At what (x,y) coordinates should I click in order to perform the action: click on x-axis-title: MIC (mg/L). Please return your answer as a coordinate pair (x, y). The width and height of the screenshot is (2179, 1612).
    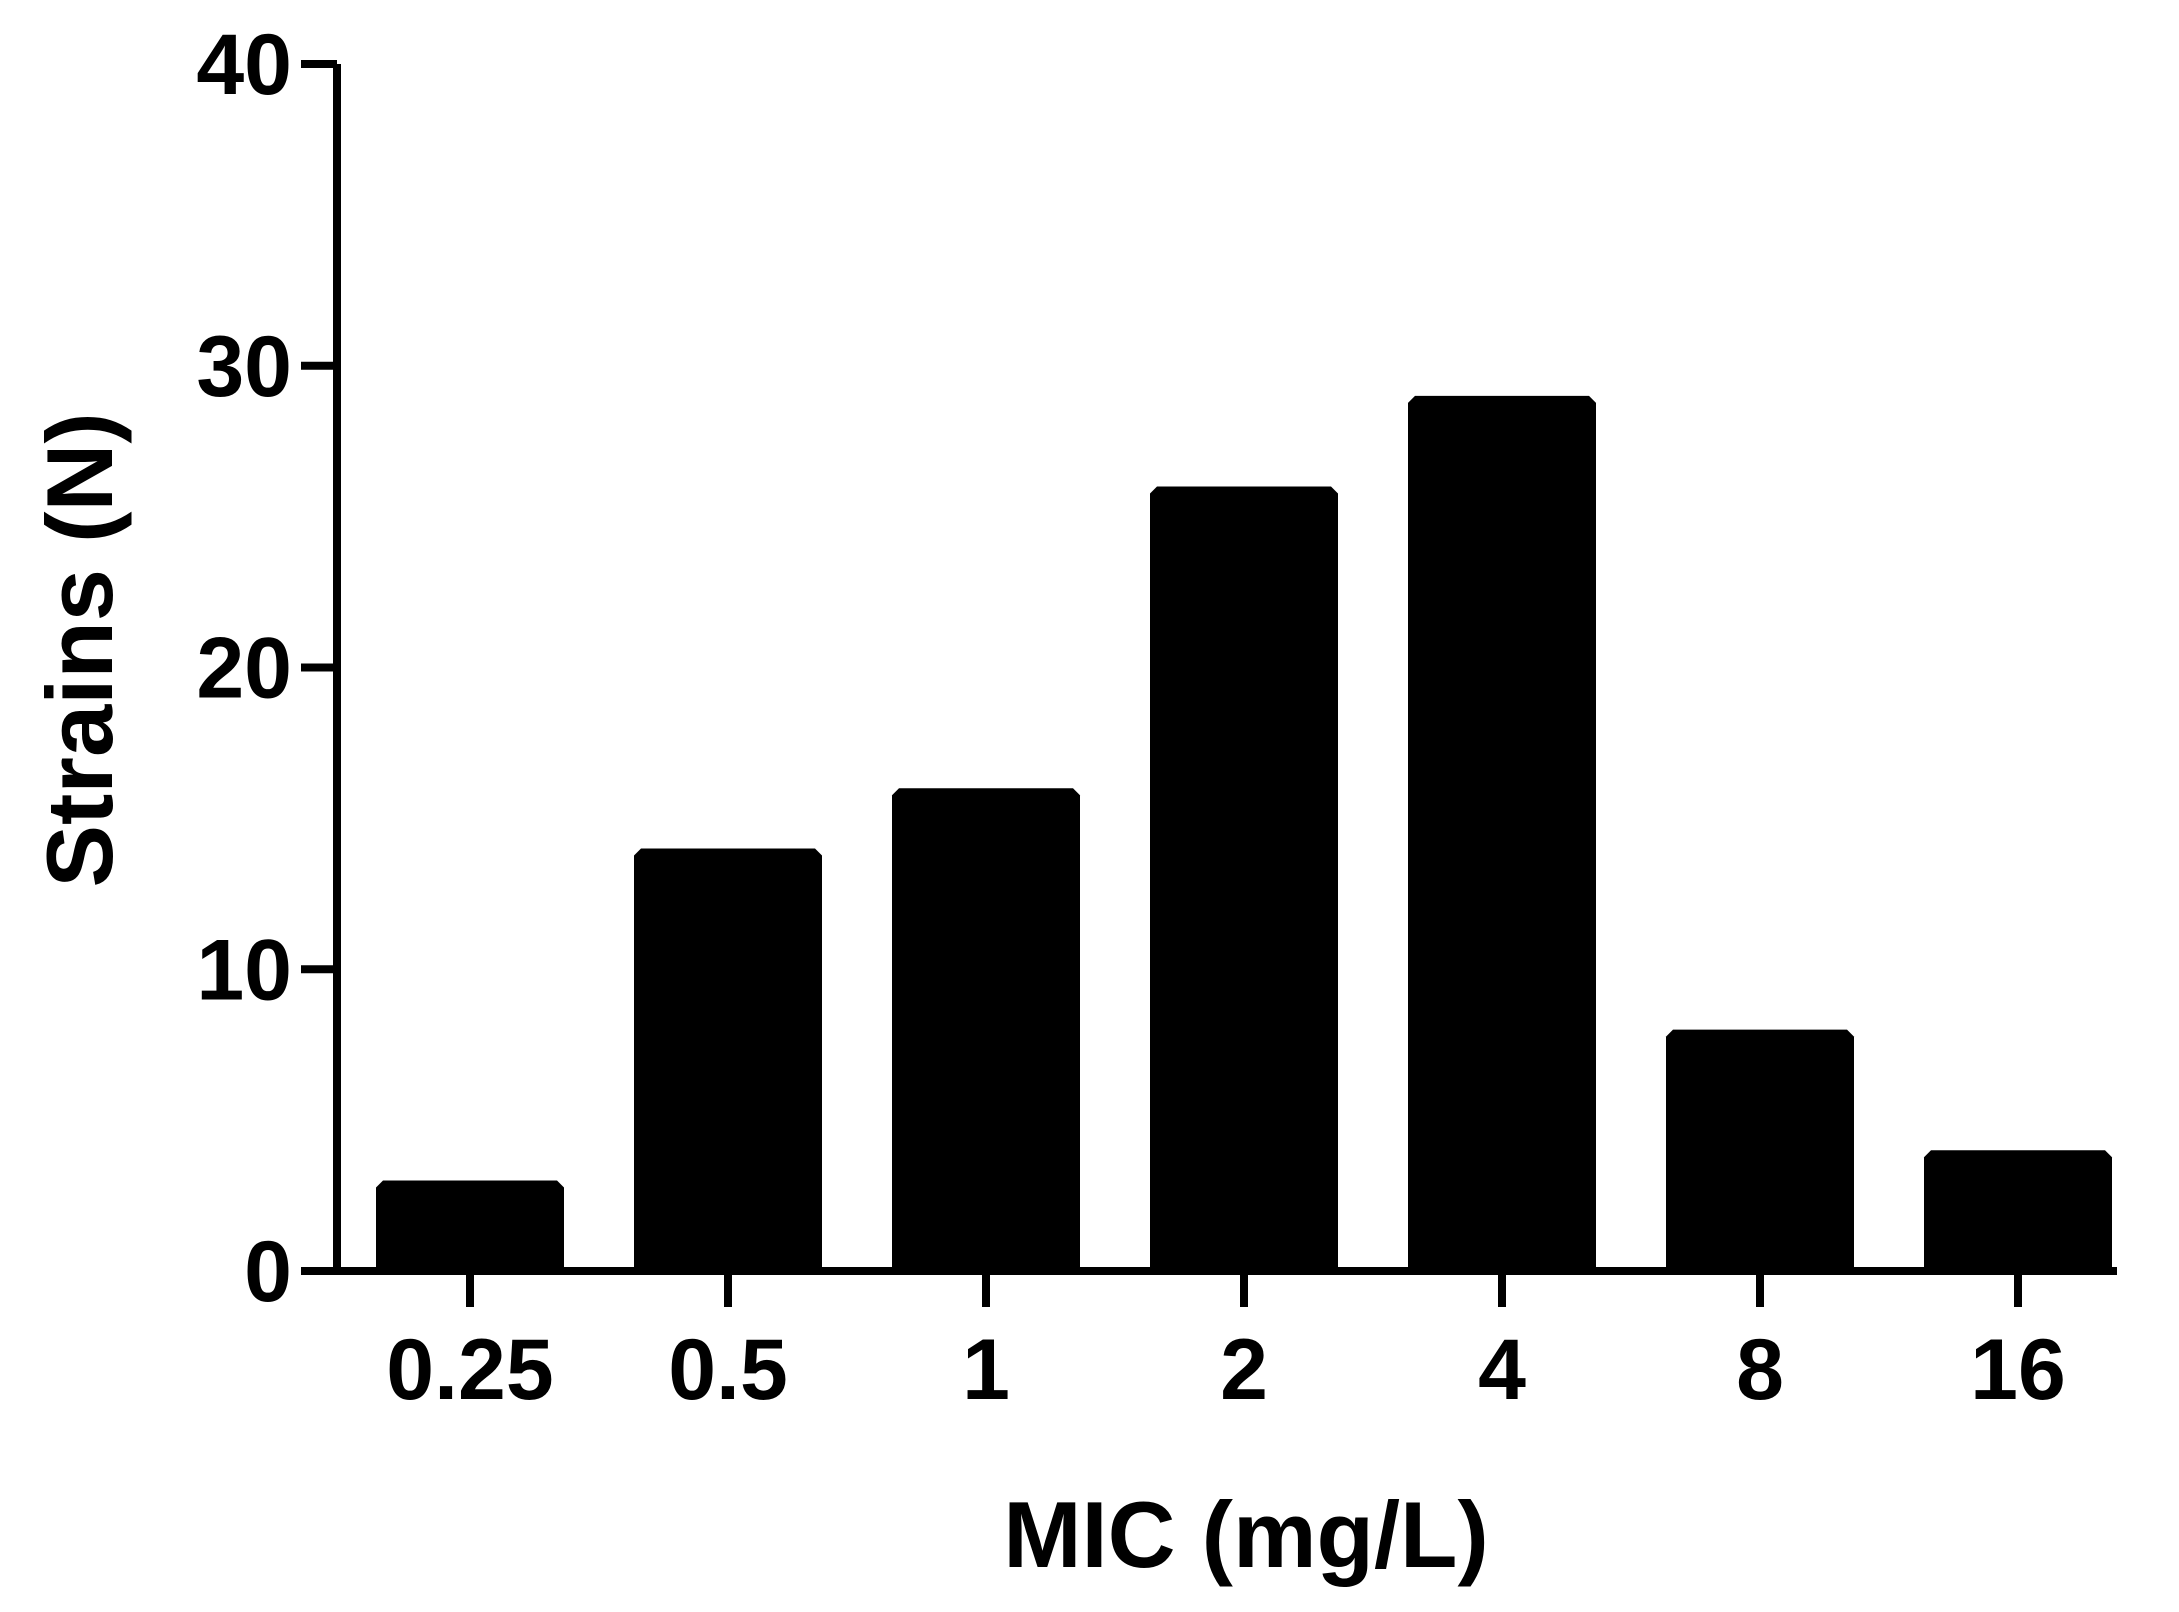
    Looking at the image, I should click on (1246, 1534).